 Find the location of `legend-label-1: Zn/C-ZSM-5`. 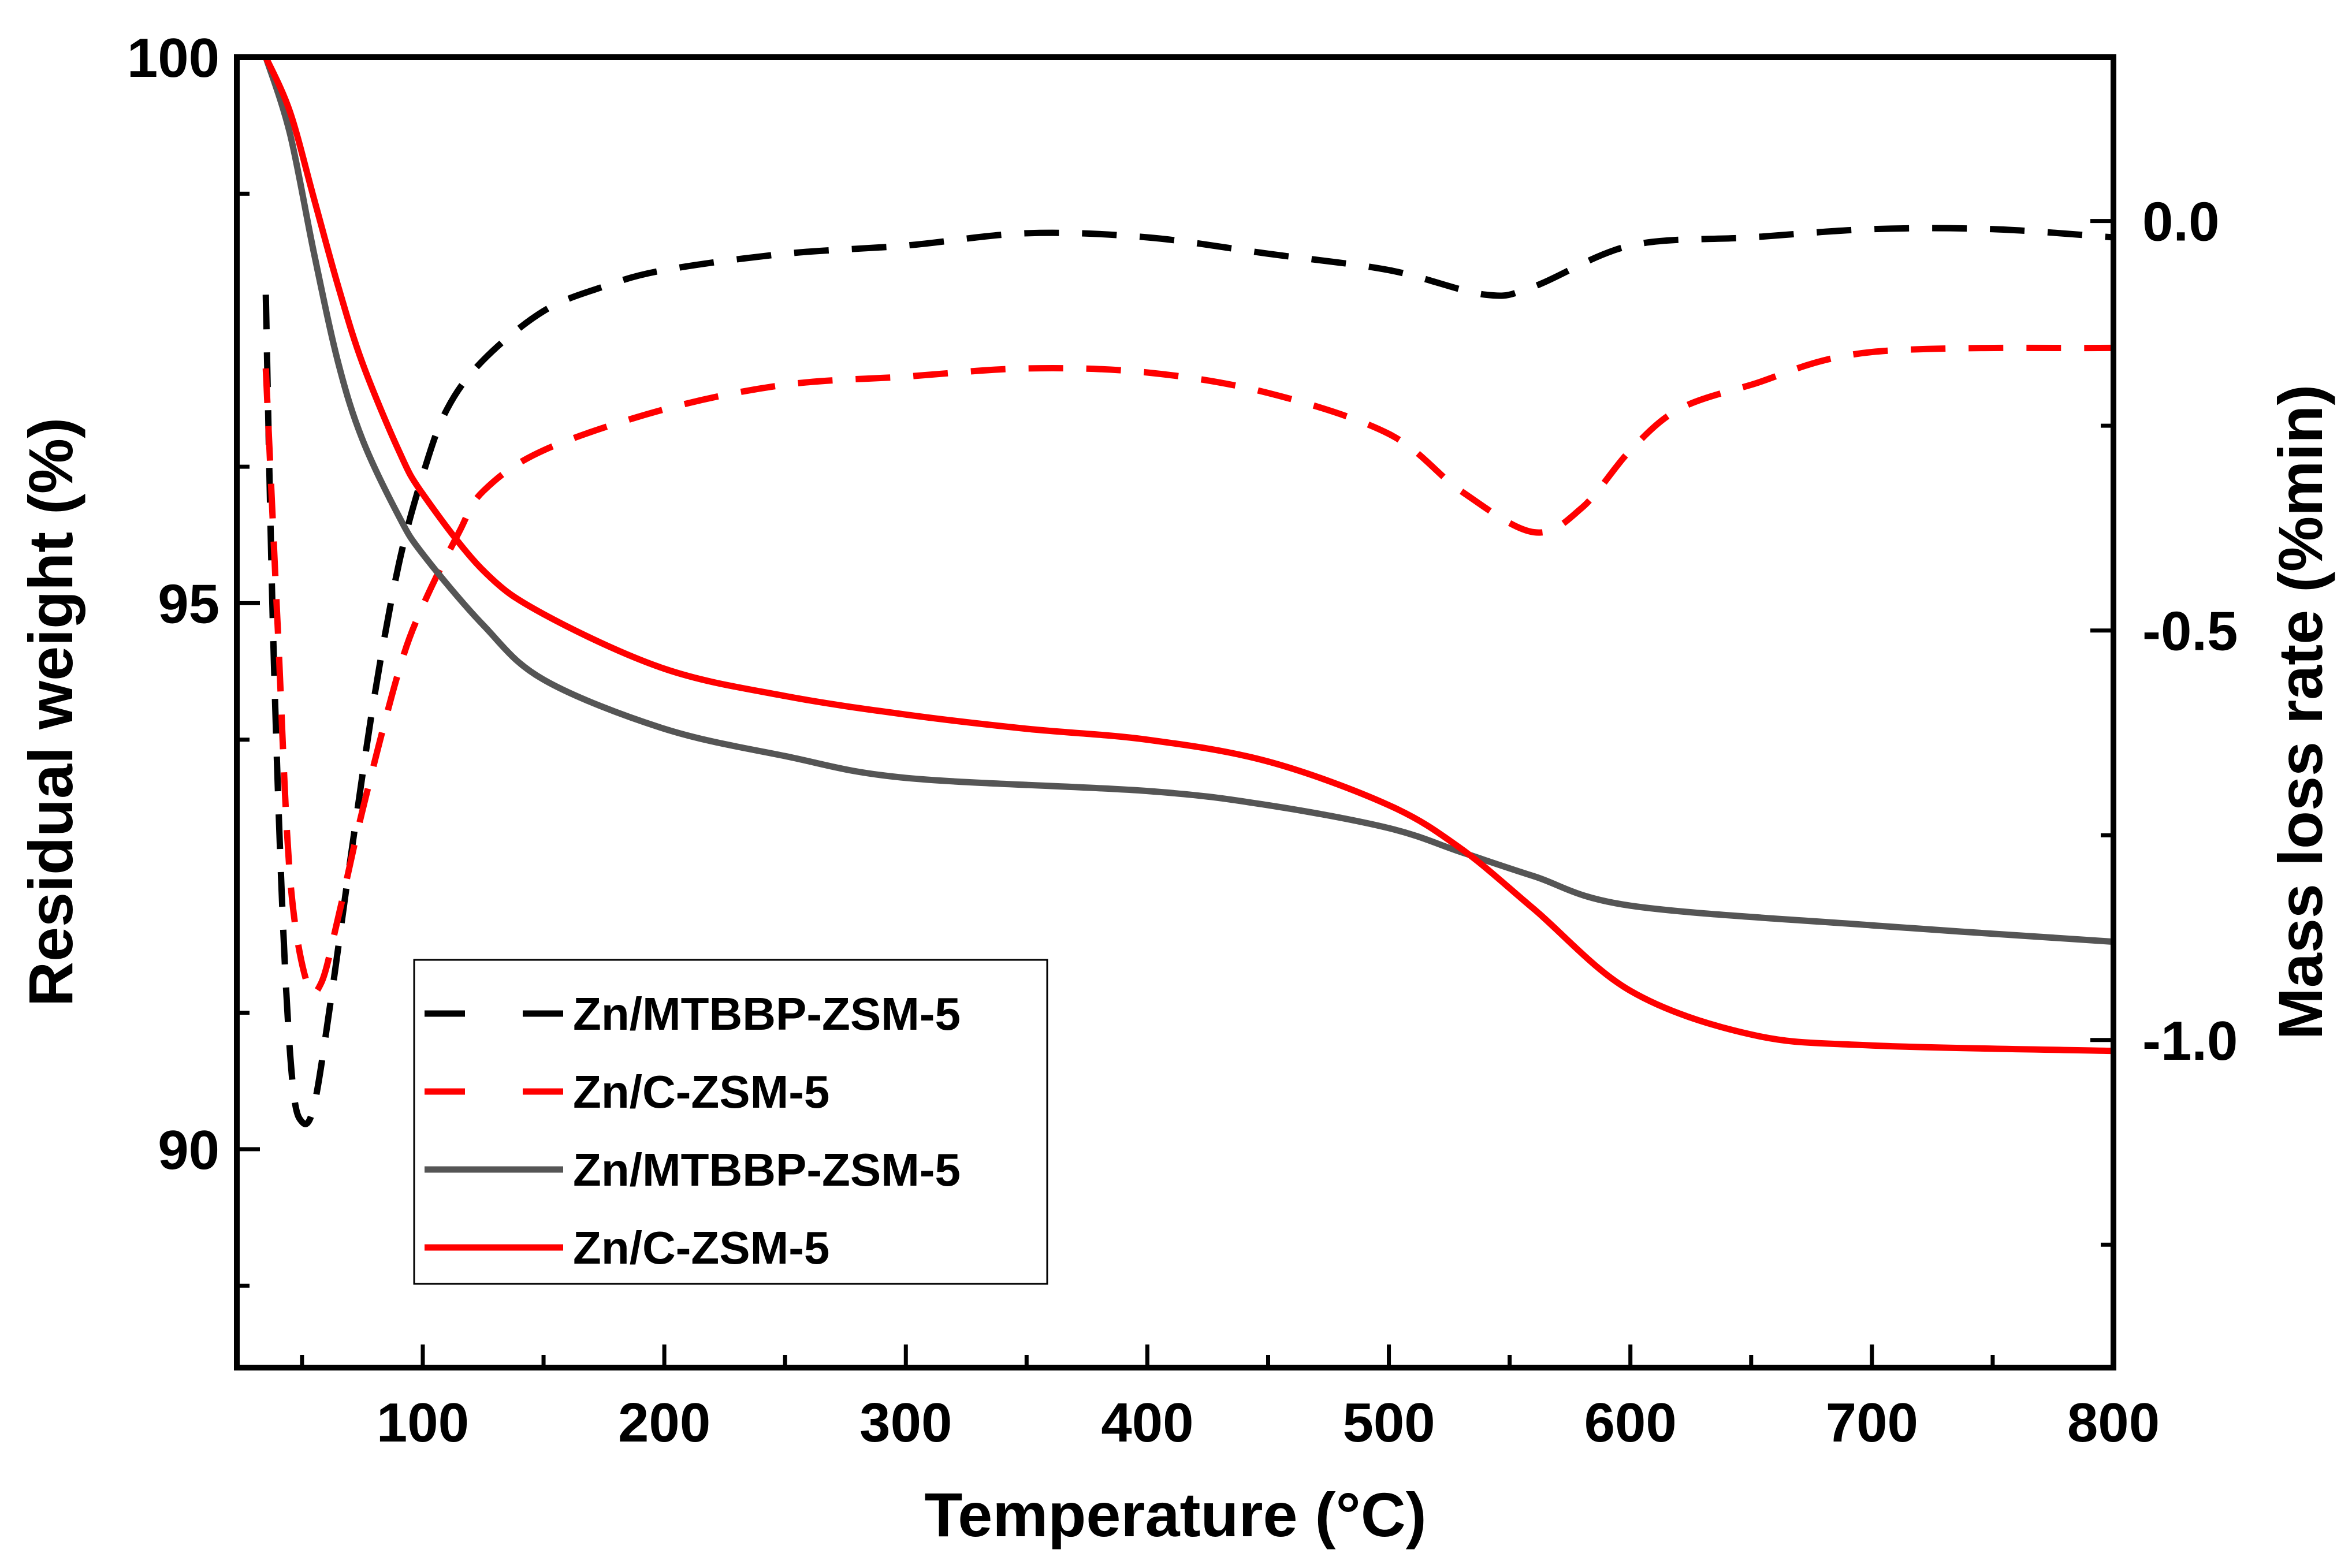

legend-label-1: Zn/C-ZSM-5 is located at coordinates (701, 1092).